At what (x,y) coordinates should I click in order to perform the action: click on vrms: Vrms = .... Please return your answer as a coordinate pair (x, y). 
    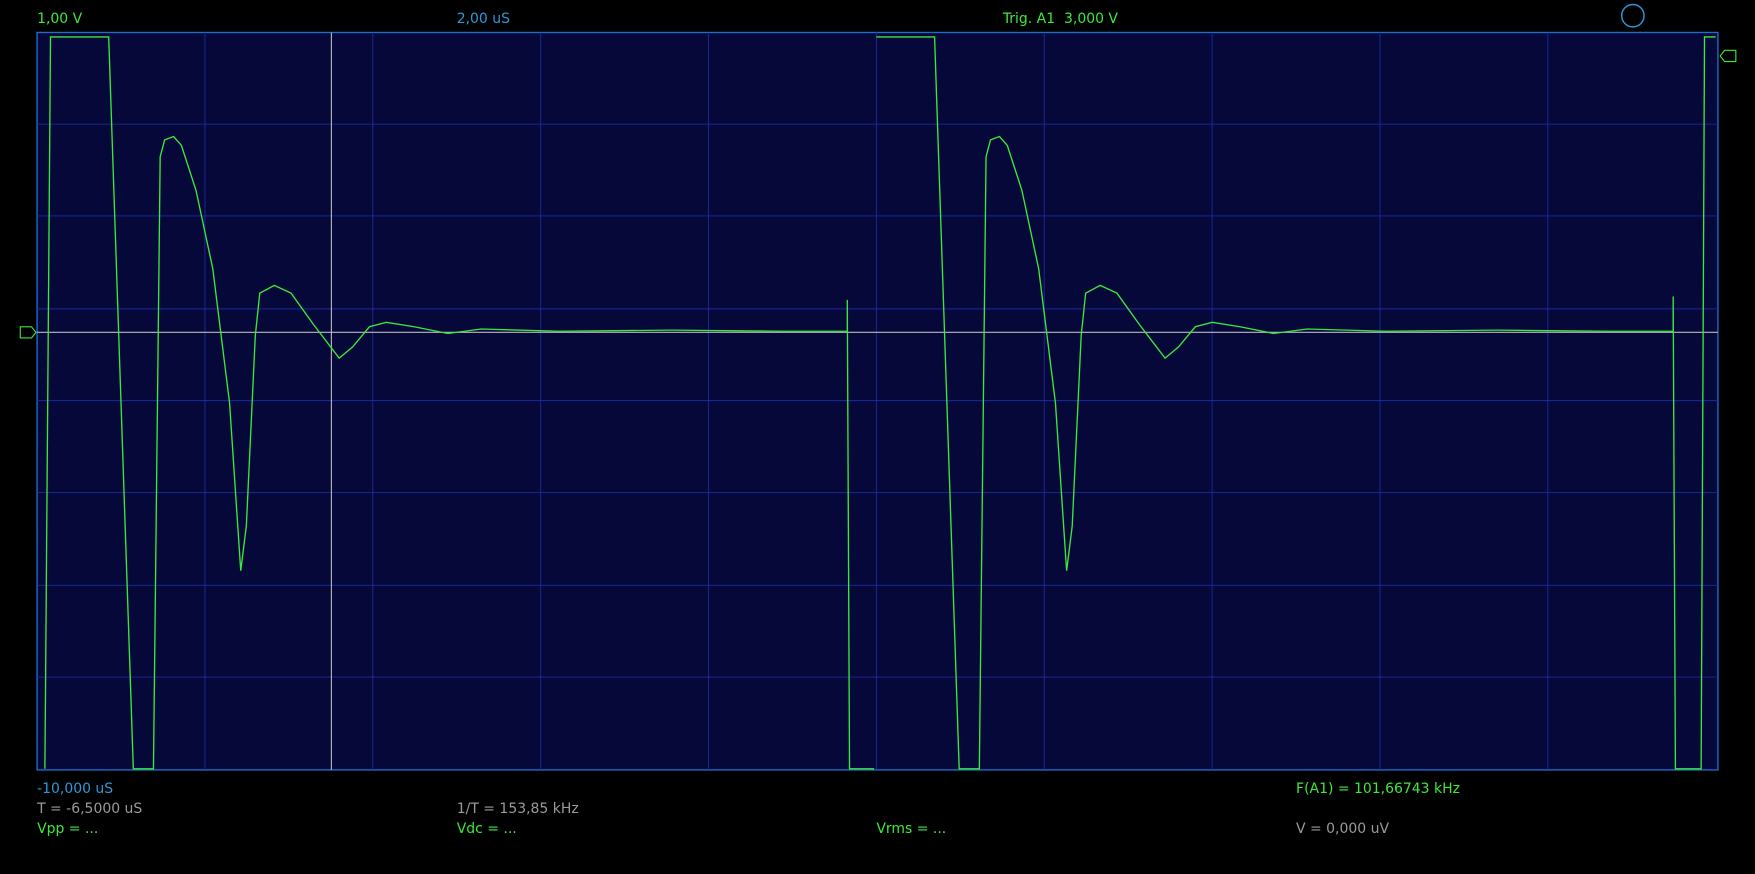
    Looking at the image, I should click on (911, 829).